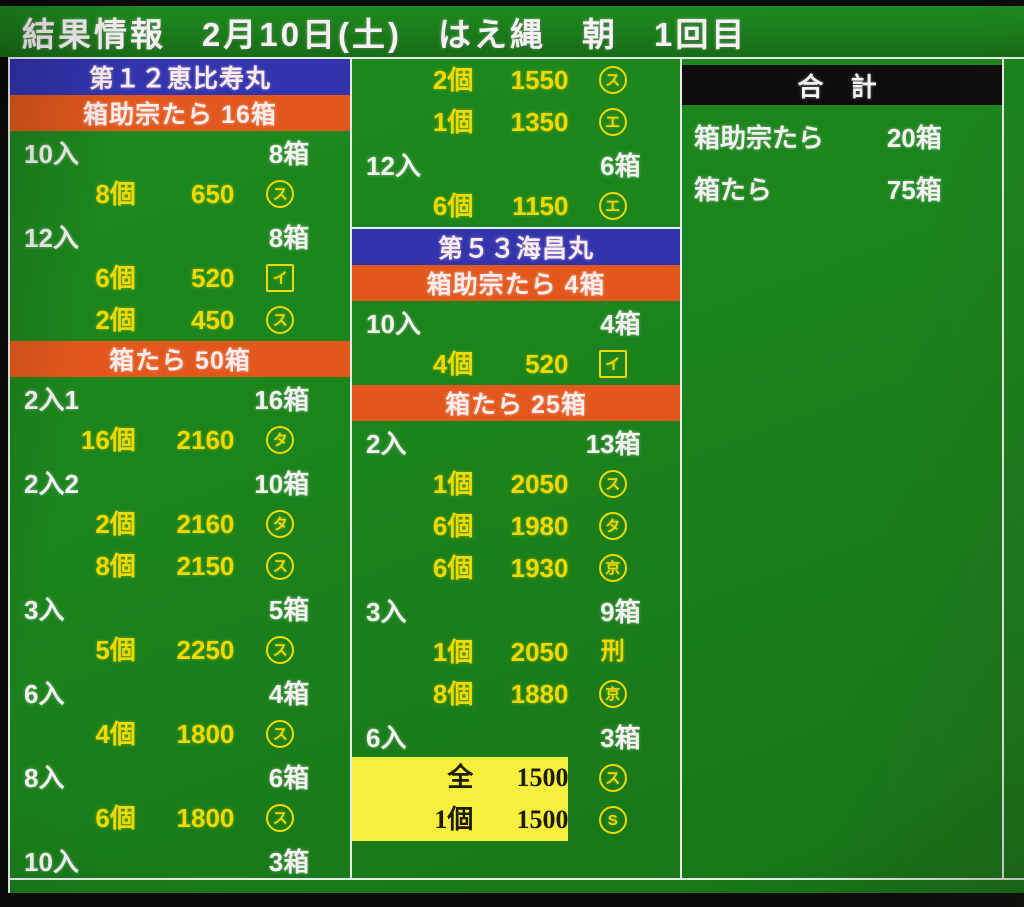 The width and height of the screenshot is (1024, 907). What do you see at coordinates (180, 818) in the screenshot?
I see `detail-row: 6個 1800 ス` at bounding box center [180, 818].